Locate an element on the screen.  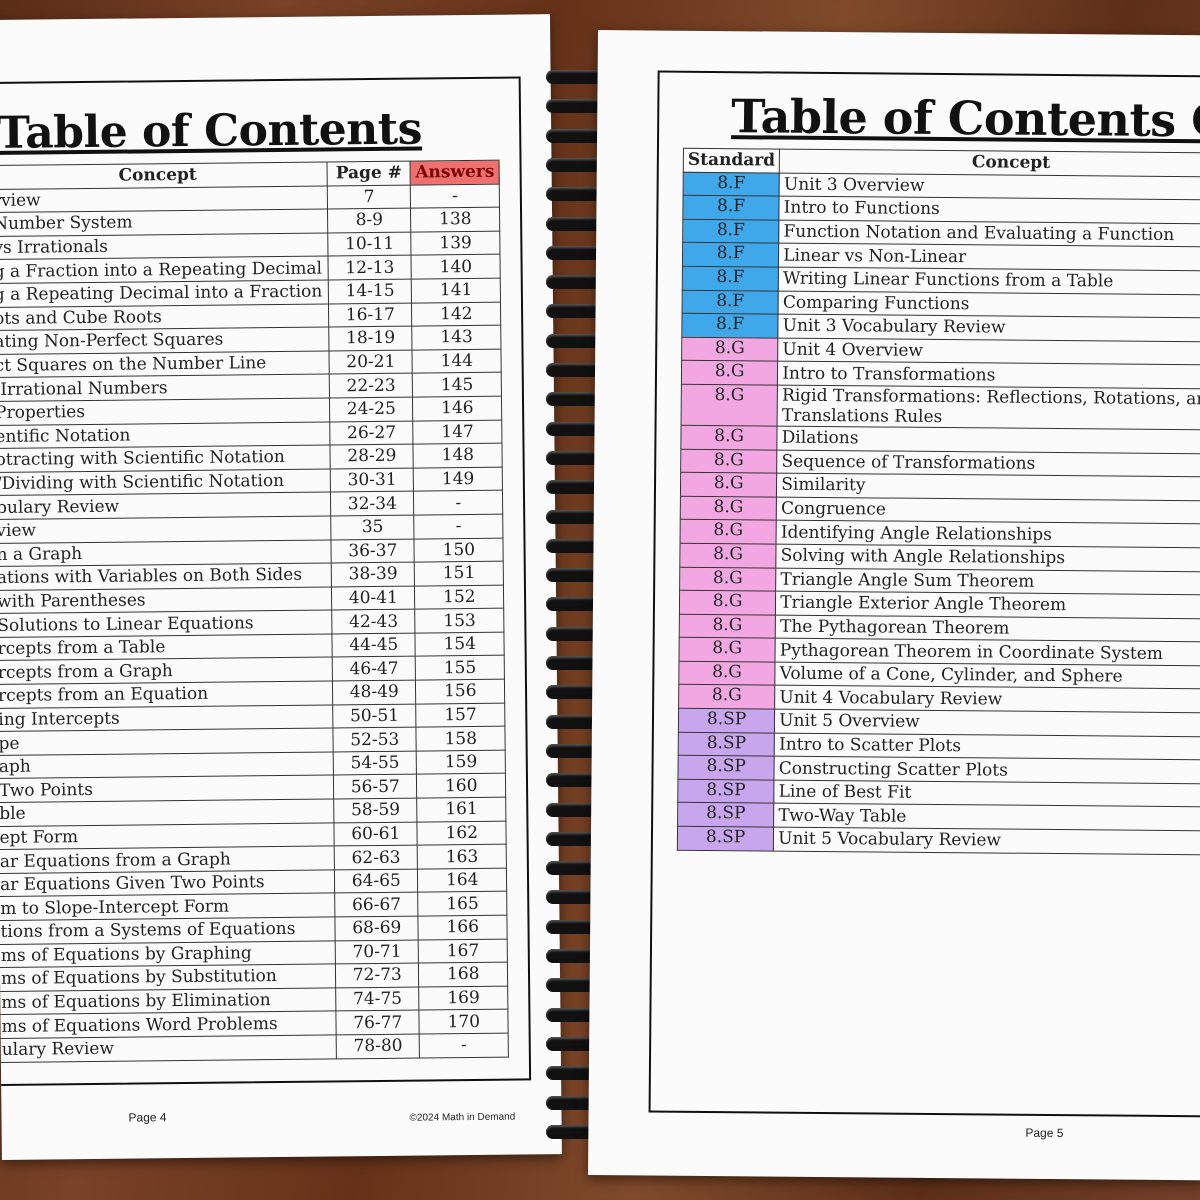
cell-page: 8-9 is located at coordinates (369, 220).